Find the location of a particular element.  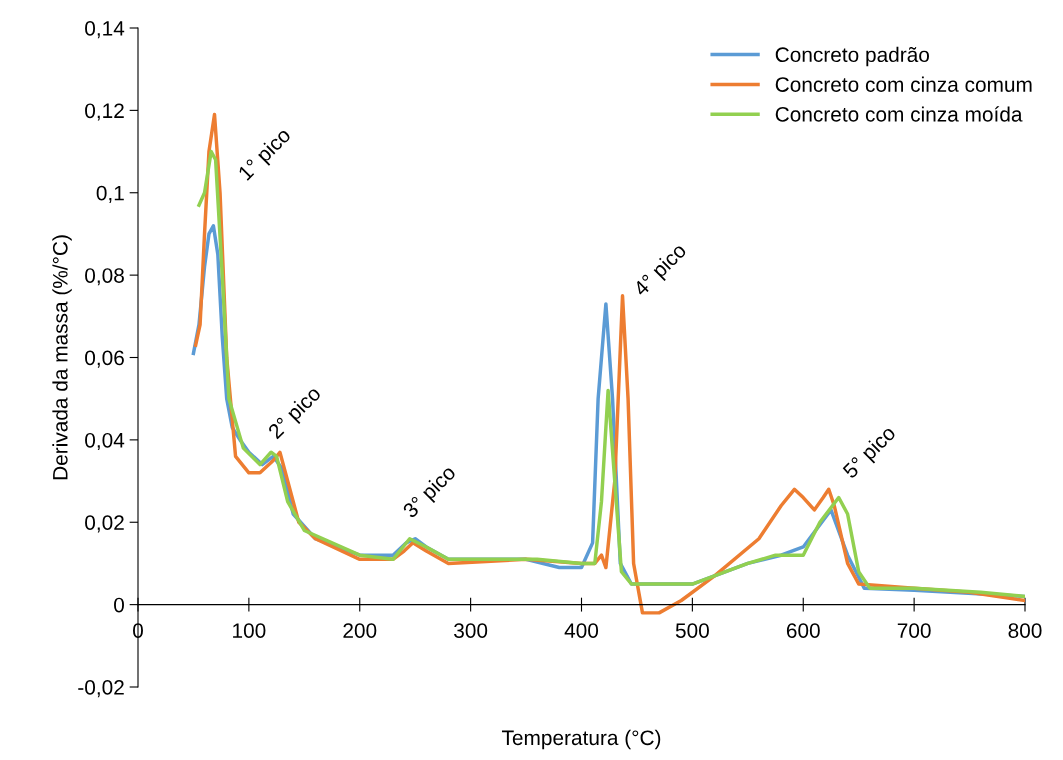

y-tick-label: 0,14 is located at coordinates (105, 30).